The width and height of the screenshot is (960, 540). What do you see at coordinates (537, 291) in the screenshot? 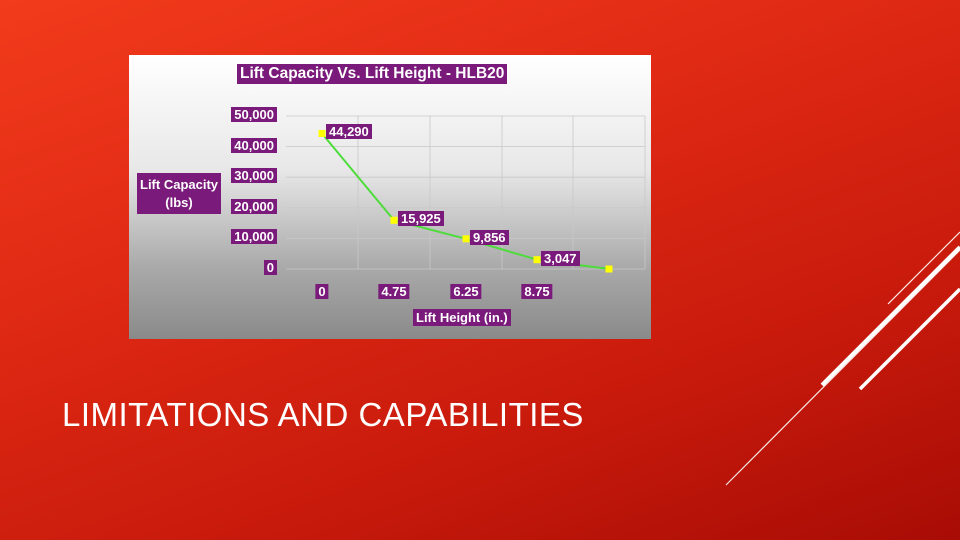
I see `x-tick-label: 8.75` at bounding box center [537, 291].